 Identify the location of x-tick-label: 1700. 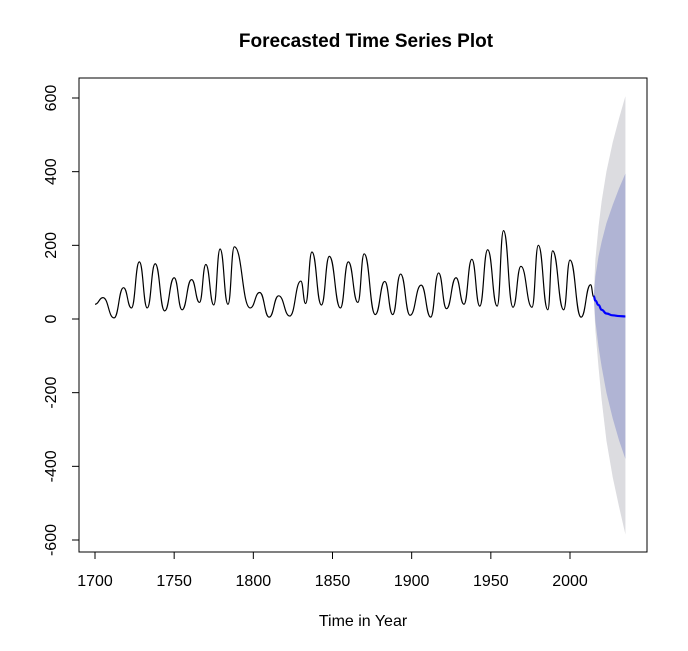
(95, 581).